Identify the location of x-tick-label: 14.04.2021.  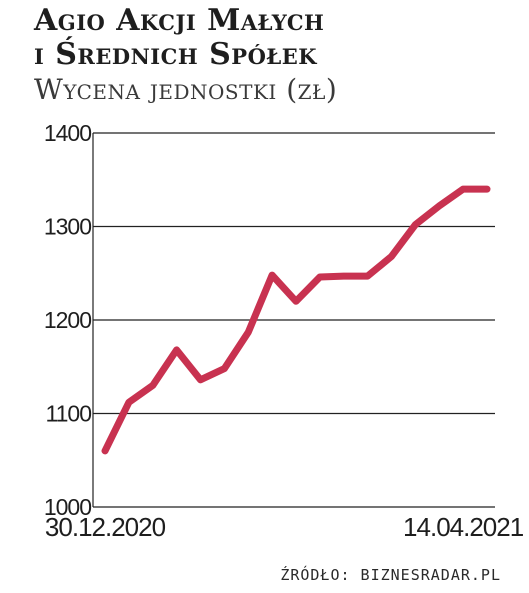
(463, 527).